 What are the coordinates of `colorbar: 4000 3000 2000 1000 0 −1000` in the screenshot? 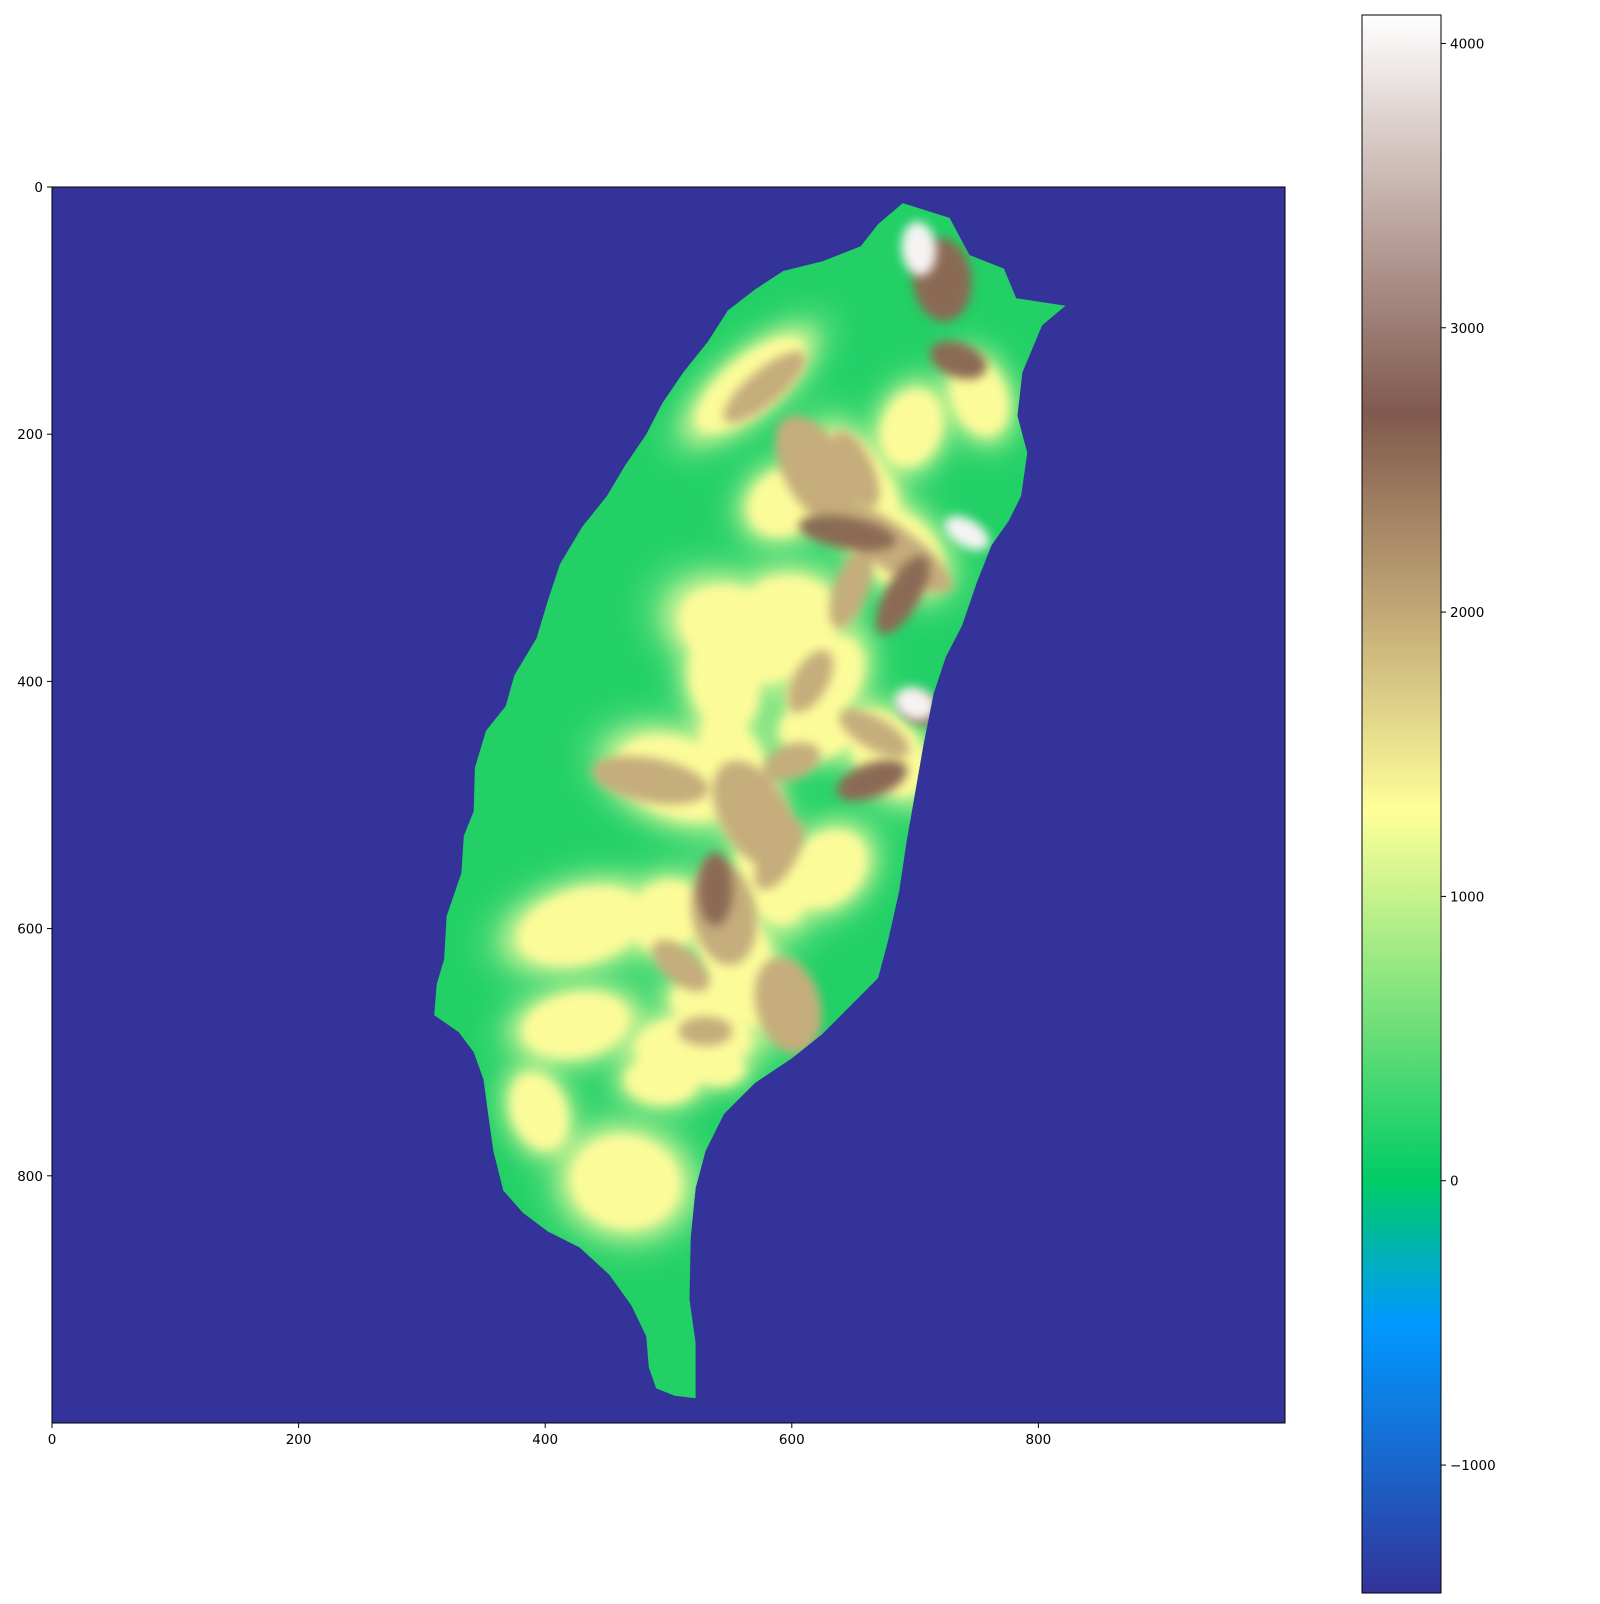 It's located at (1428, 804).